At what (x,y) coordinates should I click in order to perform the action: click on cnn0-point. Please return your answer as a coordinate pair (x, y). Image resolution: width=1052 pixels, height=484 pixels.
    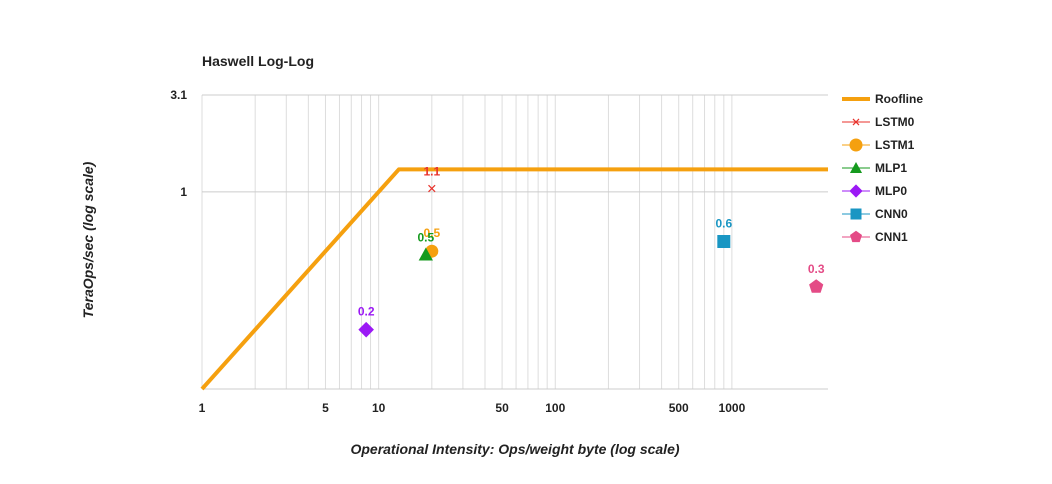
    Looking at the image, I should click on (724, 242).